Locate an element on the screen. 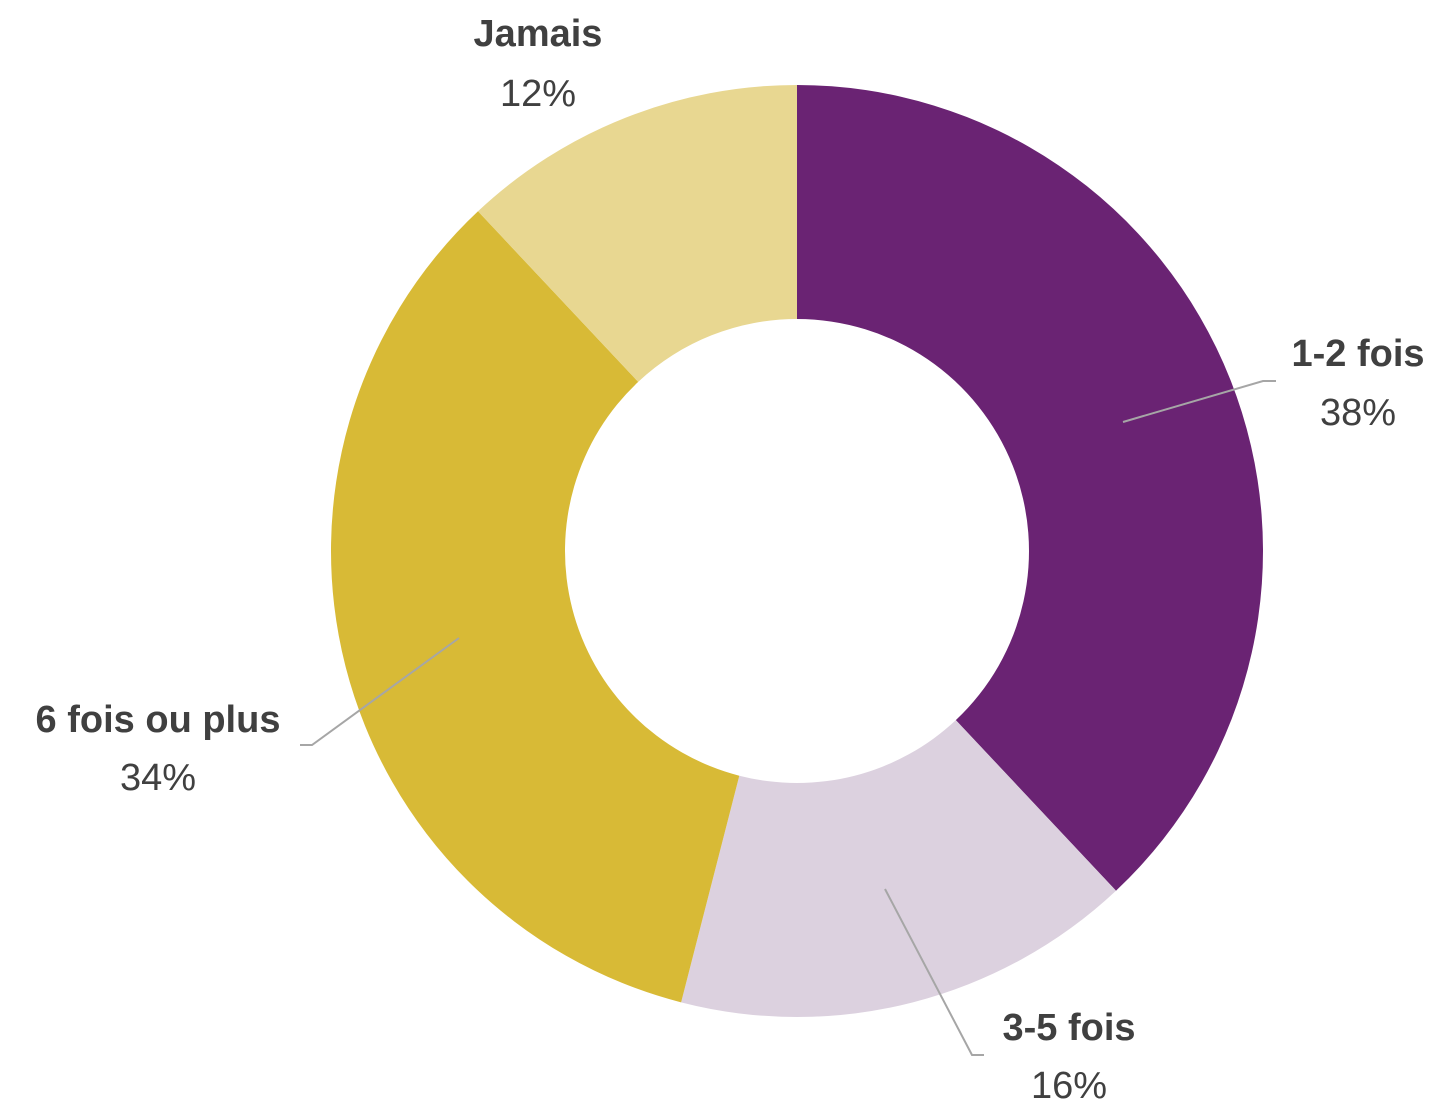 The image size is (1451, 1106). label-category-1-2-fois: 1-2 fois is located at coordinates (1357, 354).